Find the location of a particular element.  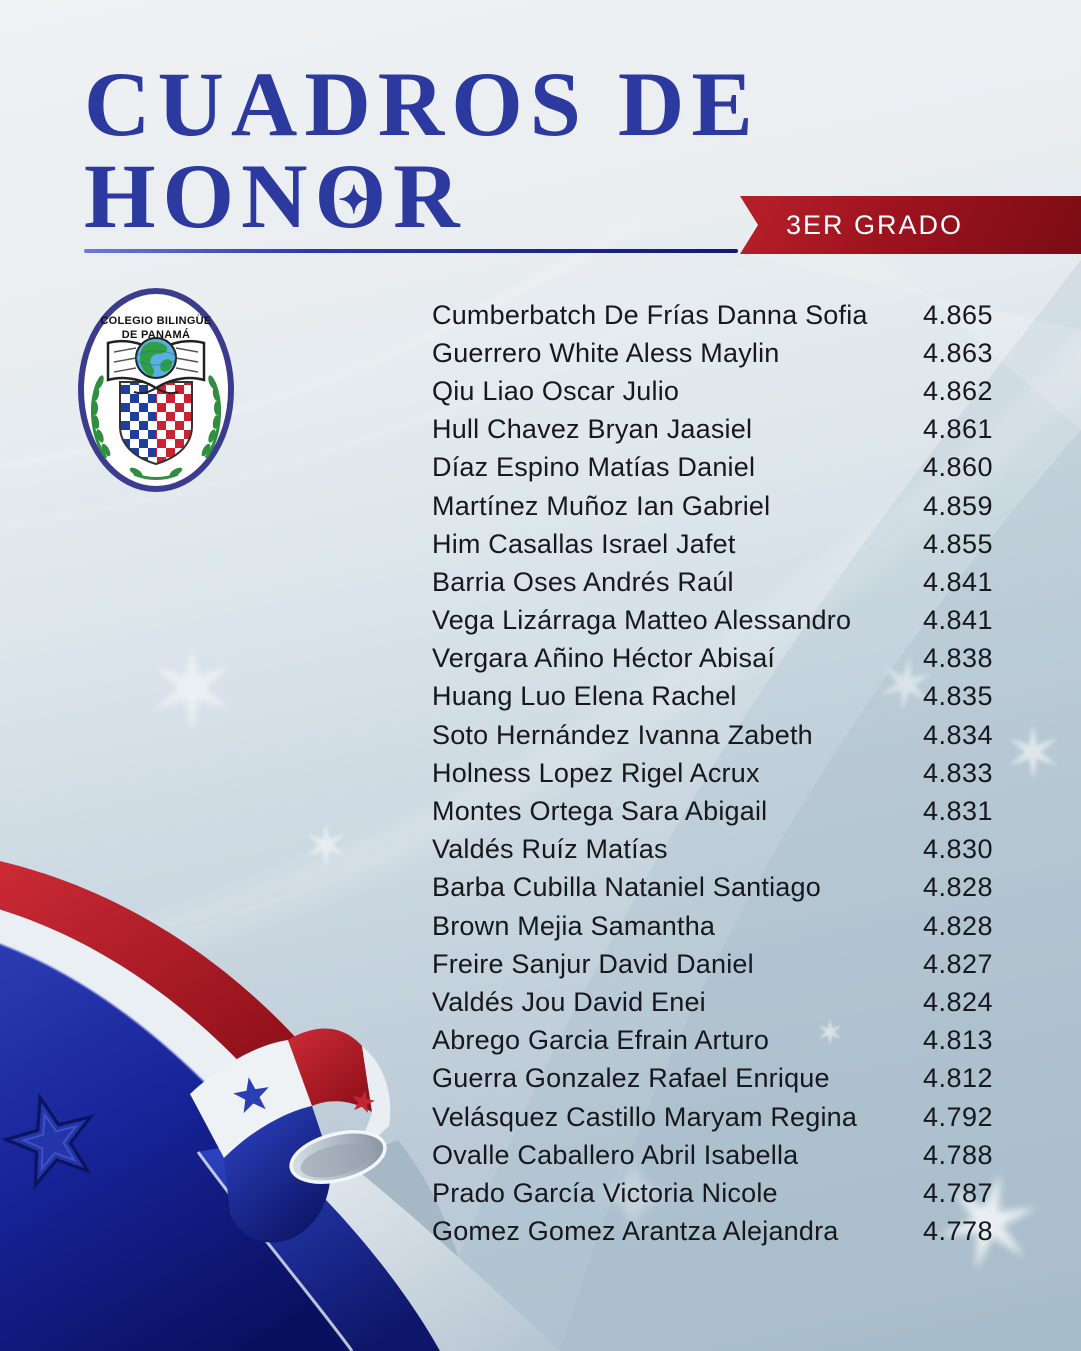

title-line2: HONO ✦ R is located at coordinates (422, 196).